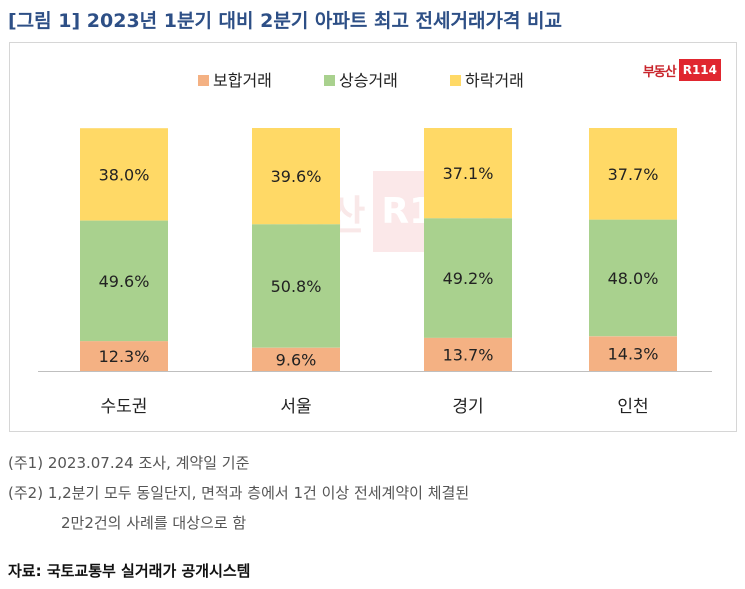 The width and height of the screenshot is (745, 589). Describe the element at coordinates (242, 80) in the screenshot. I see `legend-label-1: 보합거래` at that location.